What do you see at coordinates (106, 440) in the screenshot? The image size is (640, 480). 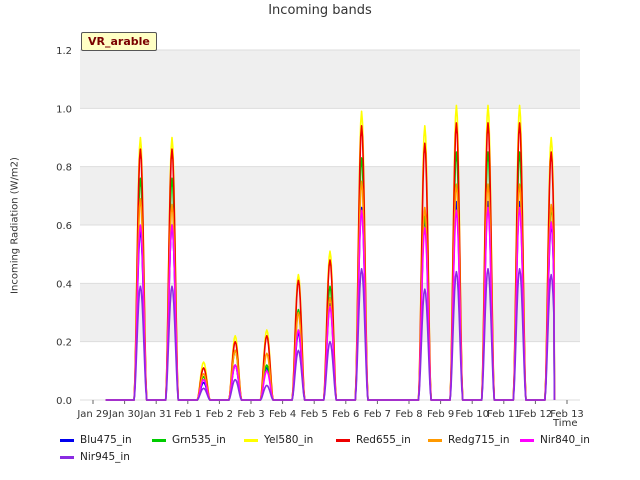 I see `legend-label: Blu475_in` at bounding box center [106, 440].